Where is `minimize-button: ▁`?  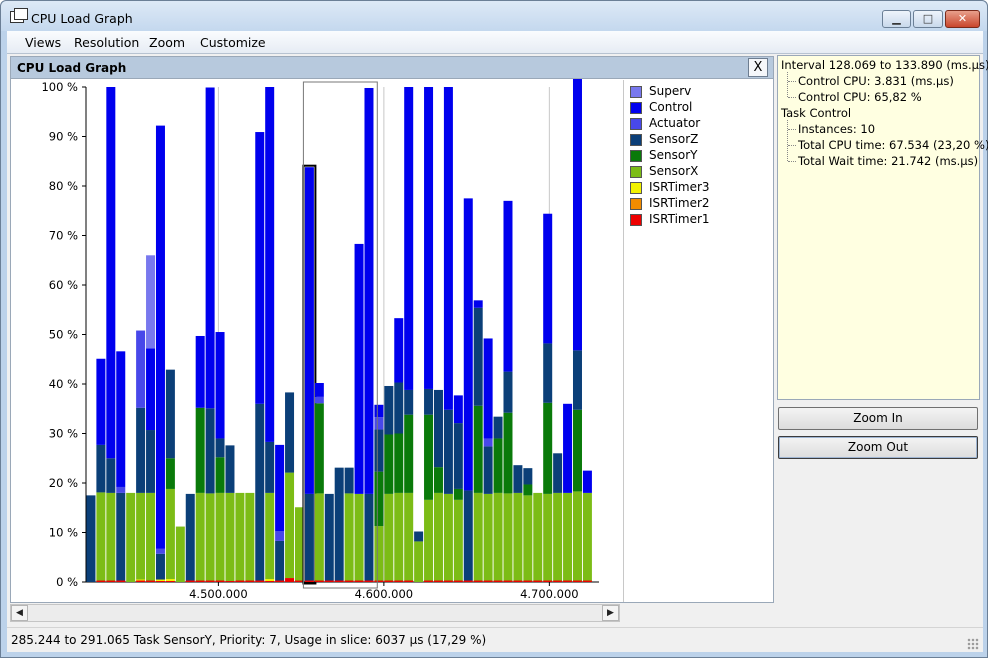
minimize-button: ▁ is located at coordinates (896, 19).